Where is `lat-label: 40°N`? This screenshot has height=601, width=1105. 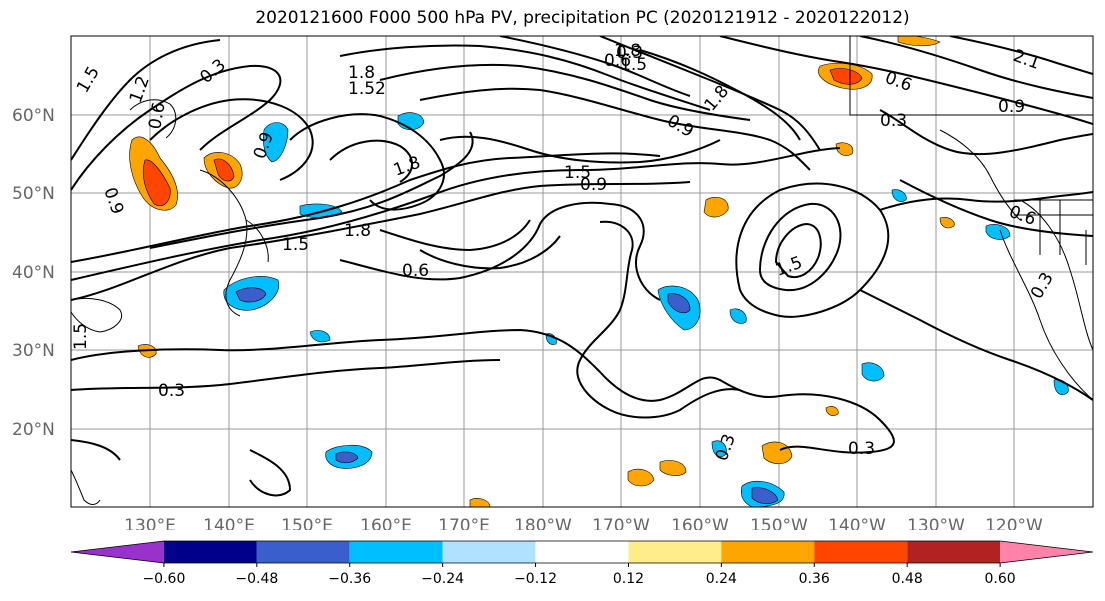
lat-label: 40°N is located at coordinates (33, 273).